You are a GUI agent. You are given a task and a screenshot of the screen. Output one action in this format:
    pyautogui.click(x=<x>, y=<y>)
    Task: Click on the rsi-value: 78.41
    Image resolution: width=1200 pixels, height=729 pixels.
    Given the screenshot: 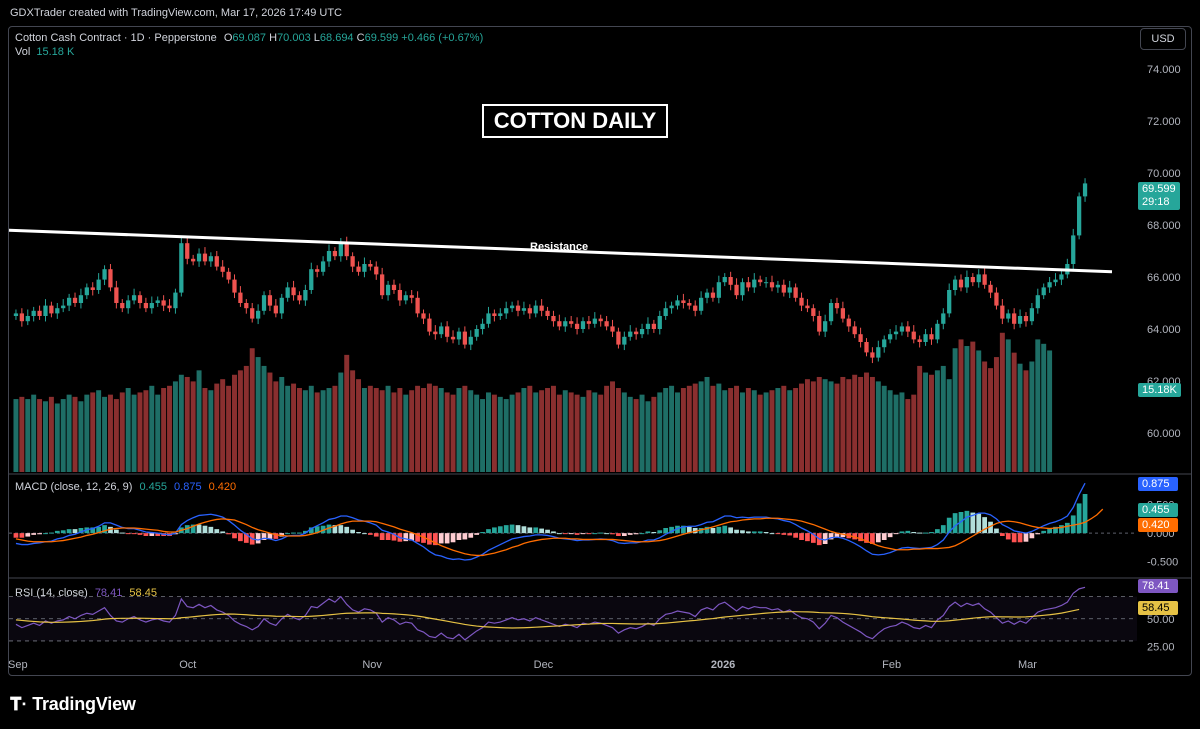 What is the action you would take?
    pyautogui.click(x=108, y=593)
    